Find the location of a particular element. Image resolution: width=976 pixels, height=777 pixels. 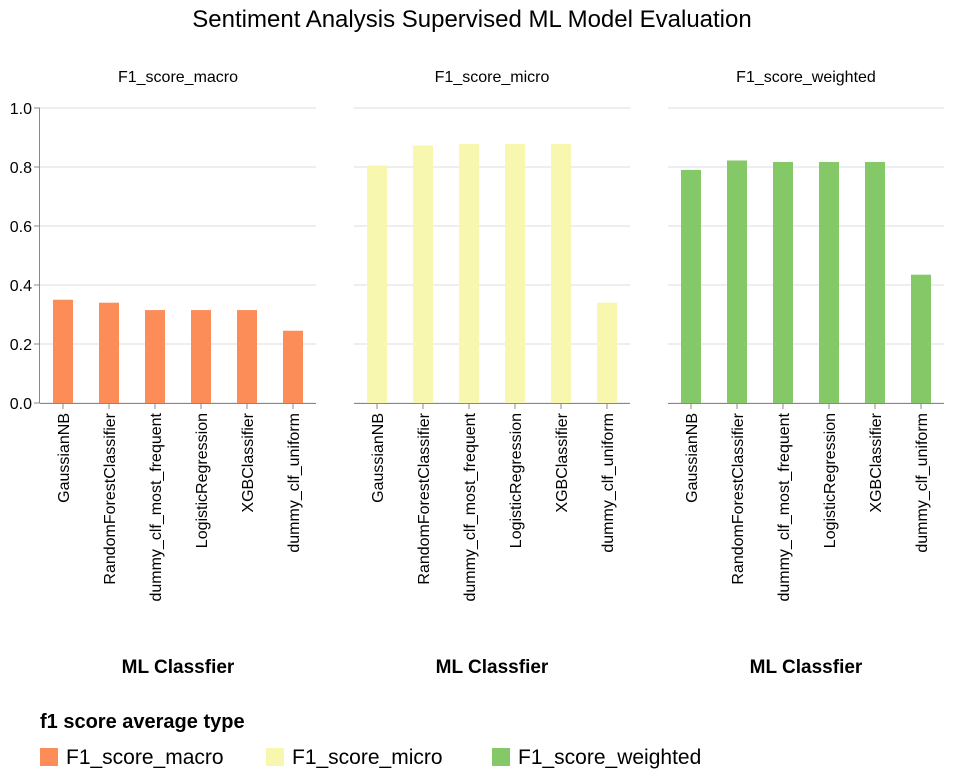

bar-F1_score_weighted-LogisticRegression is located at coordinates (829, 282).